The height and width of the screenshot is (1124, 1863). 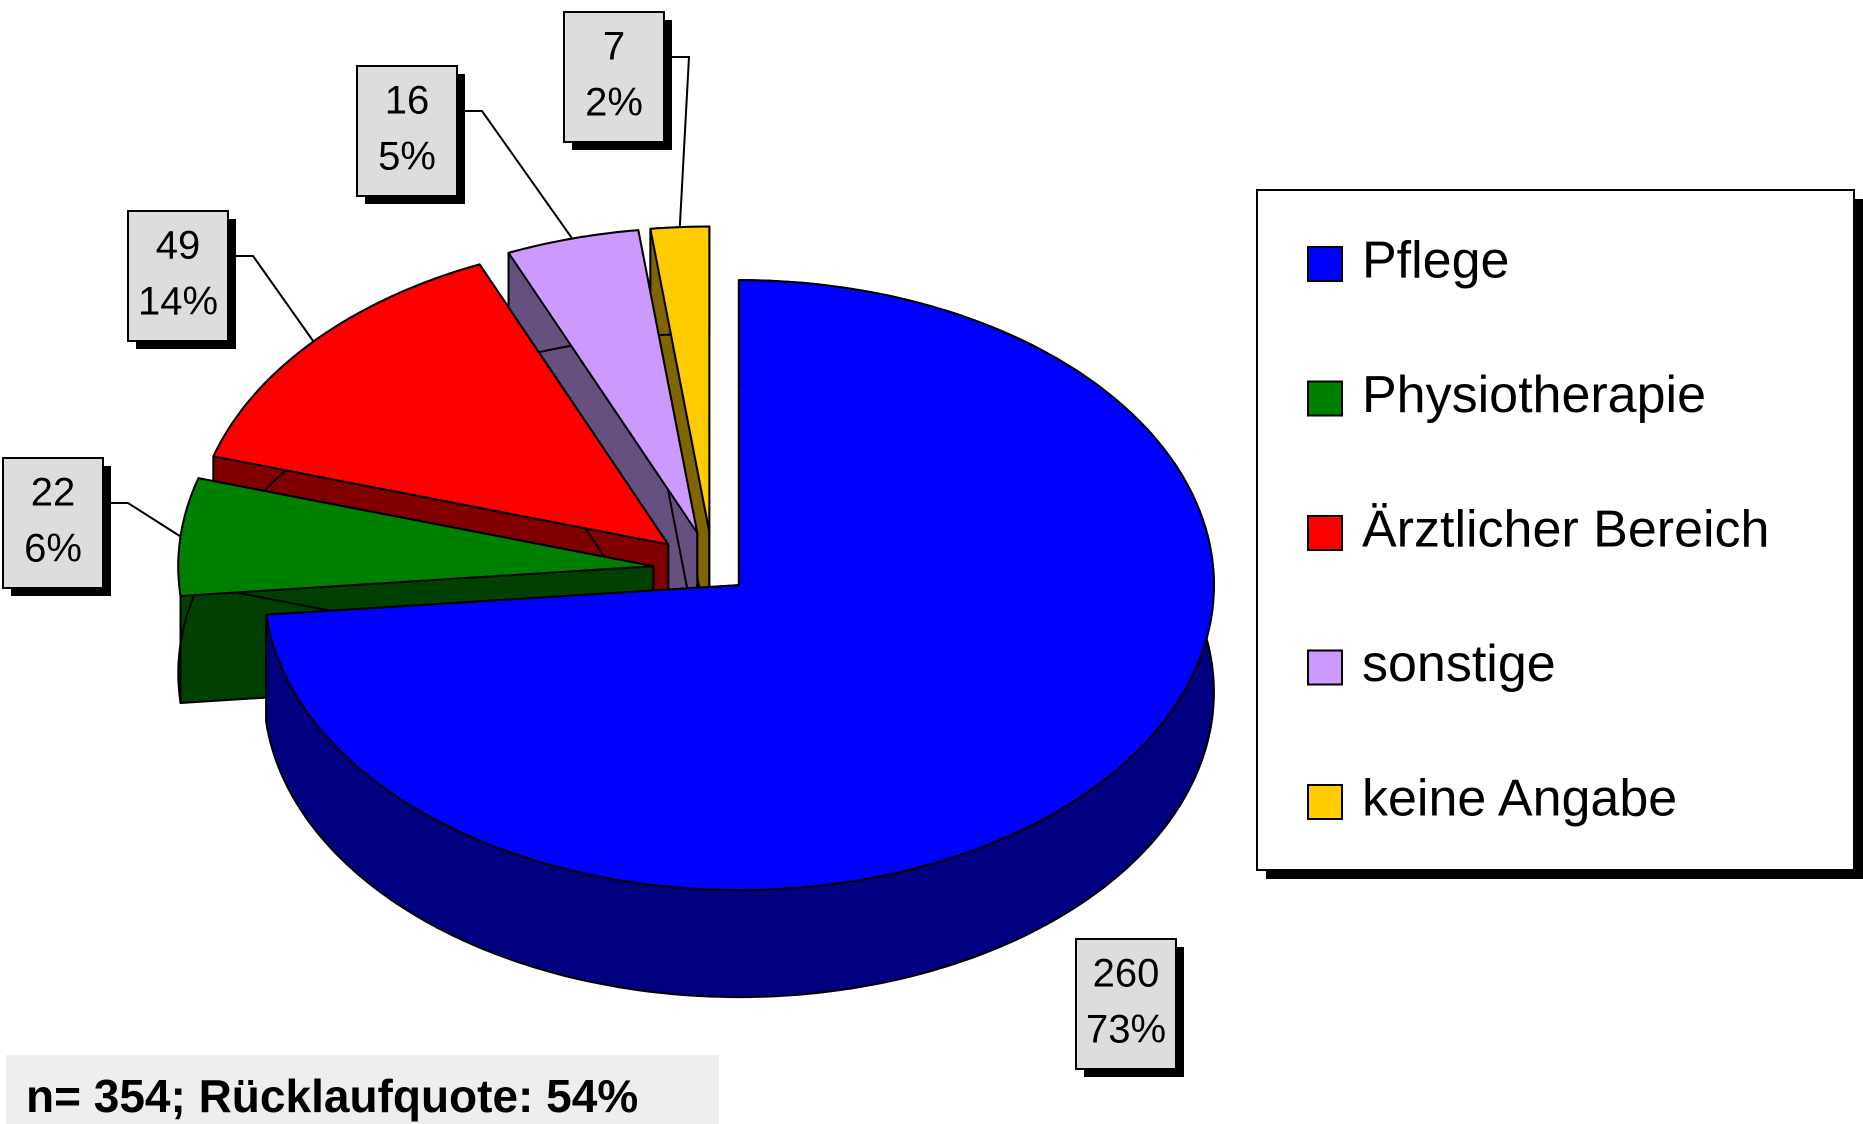 What do you see at coordinates (407, 157) in the screenshot?
I see `percent-label: 5%` at bounding box center [407, 157].